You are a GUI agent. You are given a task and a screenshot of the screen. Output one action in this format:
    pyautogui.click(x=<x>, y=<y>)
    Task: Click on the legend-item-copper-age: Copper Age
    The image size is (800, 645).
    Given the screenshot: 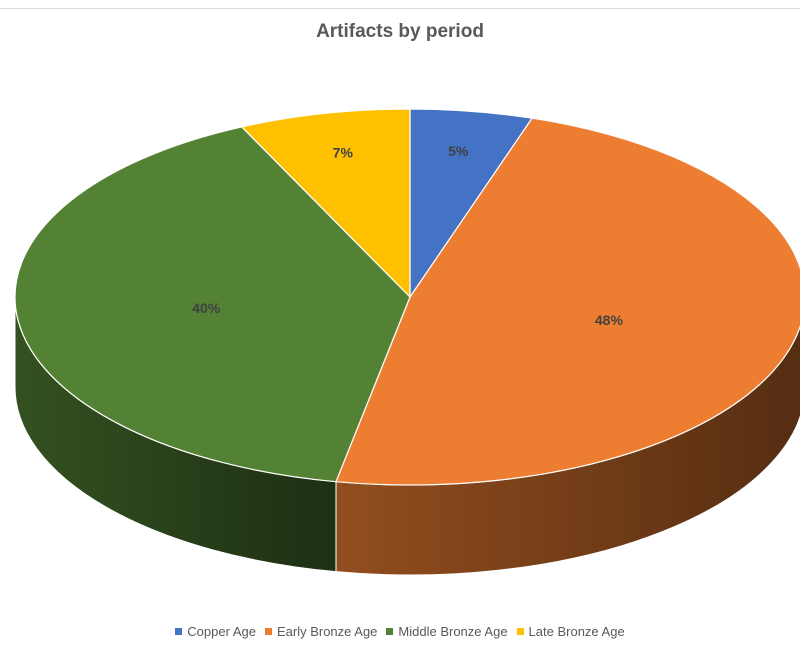 What is the action you would take?
    pyautogui.click(x=215, y=631)
    